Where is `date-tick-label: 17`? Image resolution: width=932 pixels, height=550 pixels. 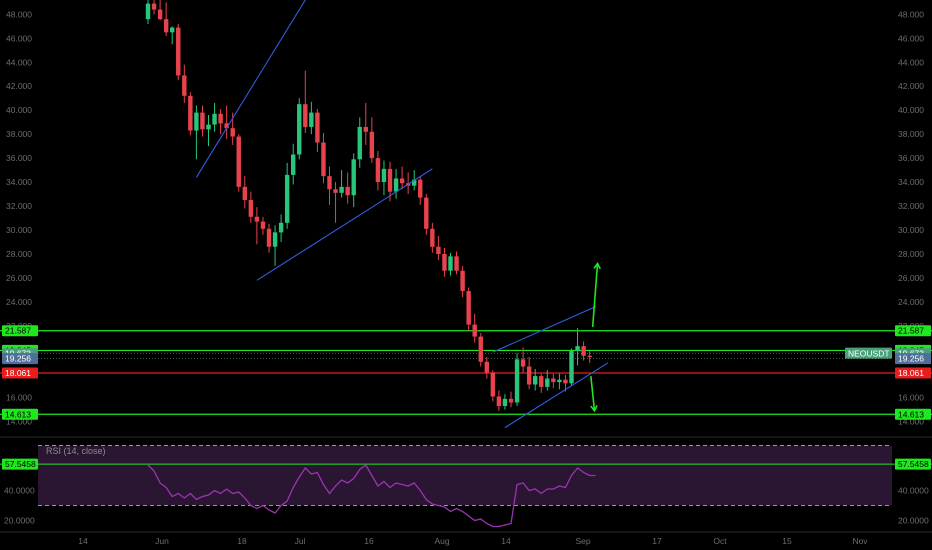 date-tick-label: 17 is located at coordinates (657, 541).